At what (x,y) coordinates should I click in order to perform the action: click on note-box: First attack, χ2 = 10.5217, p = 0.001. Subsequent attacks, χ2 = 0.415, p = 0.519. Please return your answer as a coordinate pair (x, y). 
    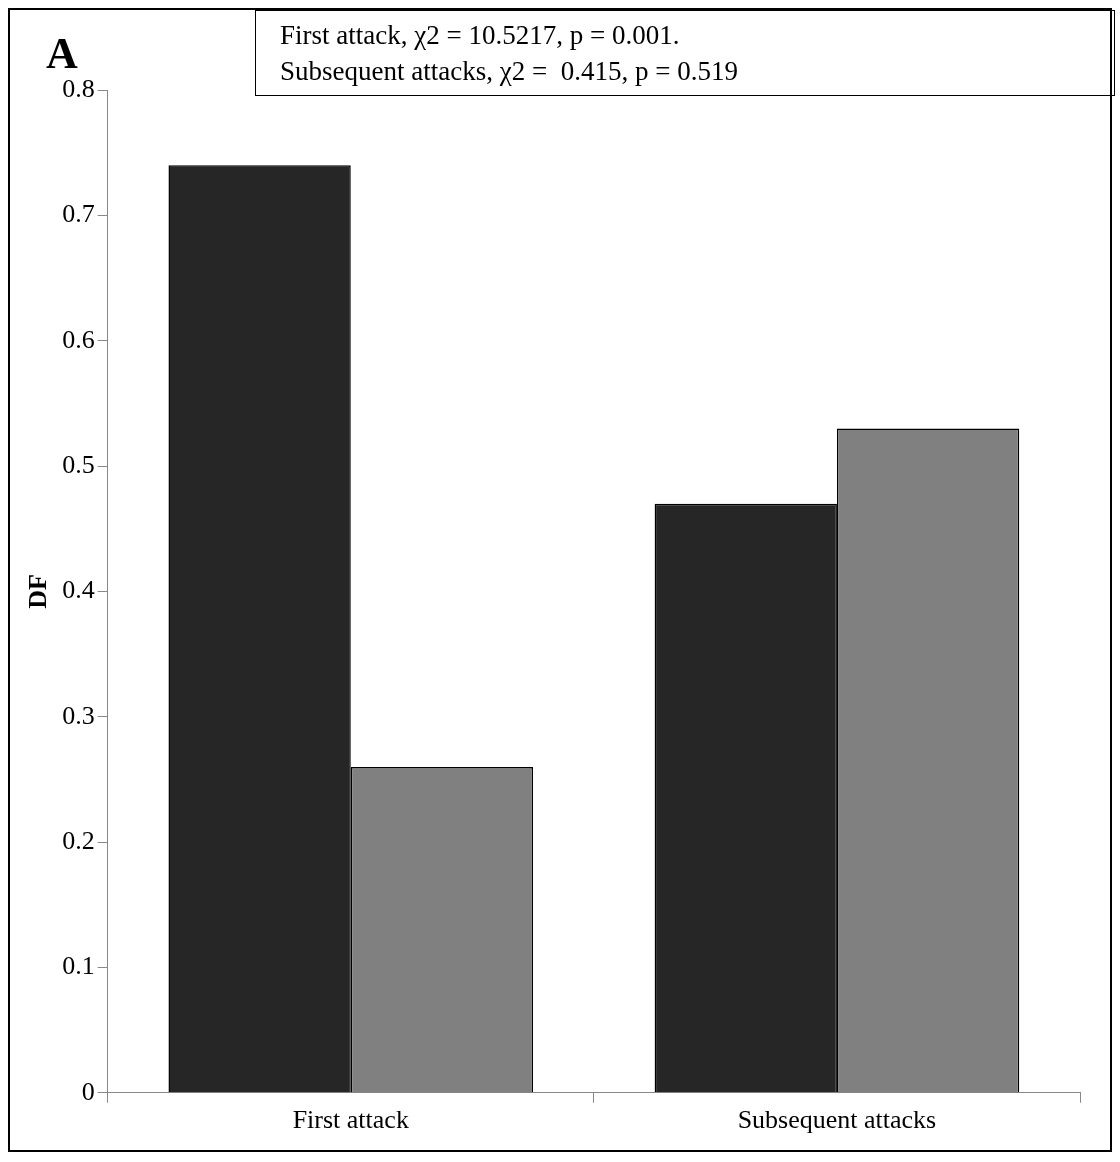
    Looking at the image, I should click on (685, 53).